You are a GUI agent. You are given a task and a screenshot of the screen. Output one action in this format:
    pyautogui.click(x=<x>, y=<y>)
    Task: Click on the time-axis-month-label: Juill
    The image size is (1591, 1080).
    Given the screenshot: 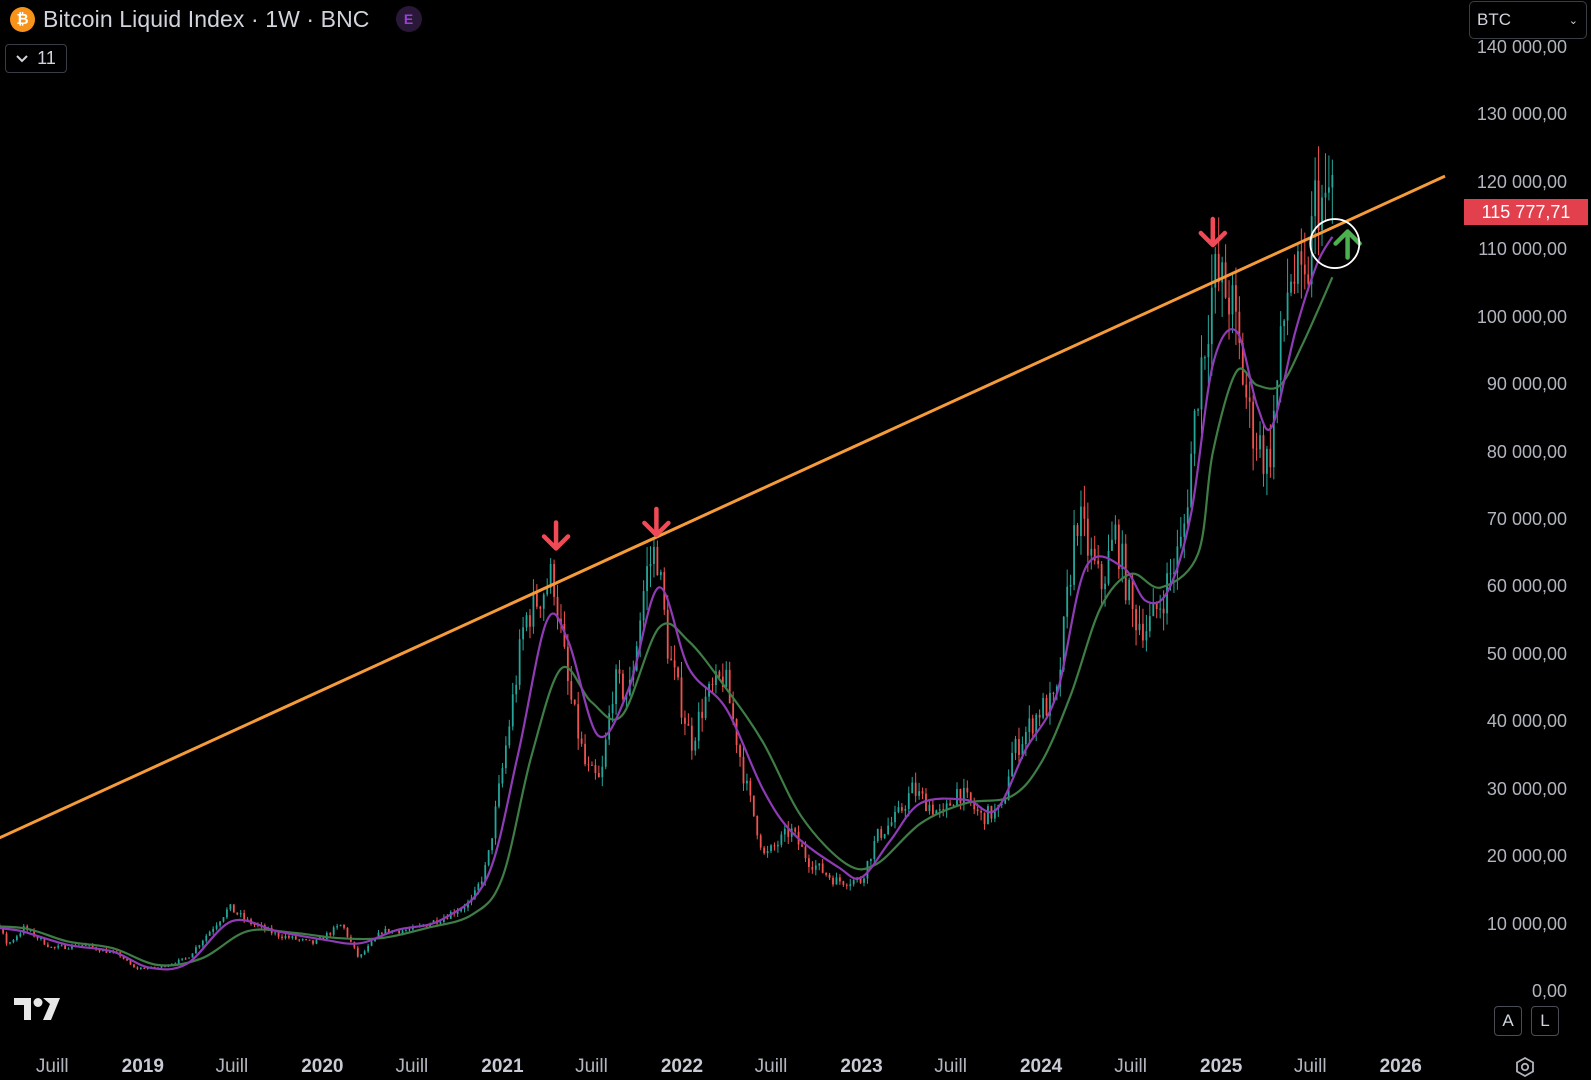 What is the action you would take?
    pyautogui.click(x=1131, y=1066)
    